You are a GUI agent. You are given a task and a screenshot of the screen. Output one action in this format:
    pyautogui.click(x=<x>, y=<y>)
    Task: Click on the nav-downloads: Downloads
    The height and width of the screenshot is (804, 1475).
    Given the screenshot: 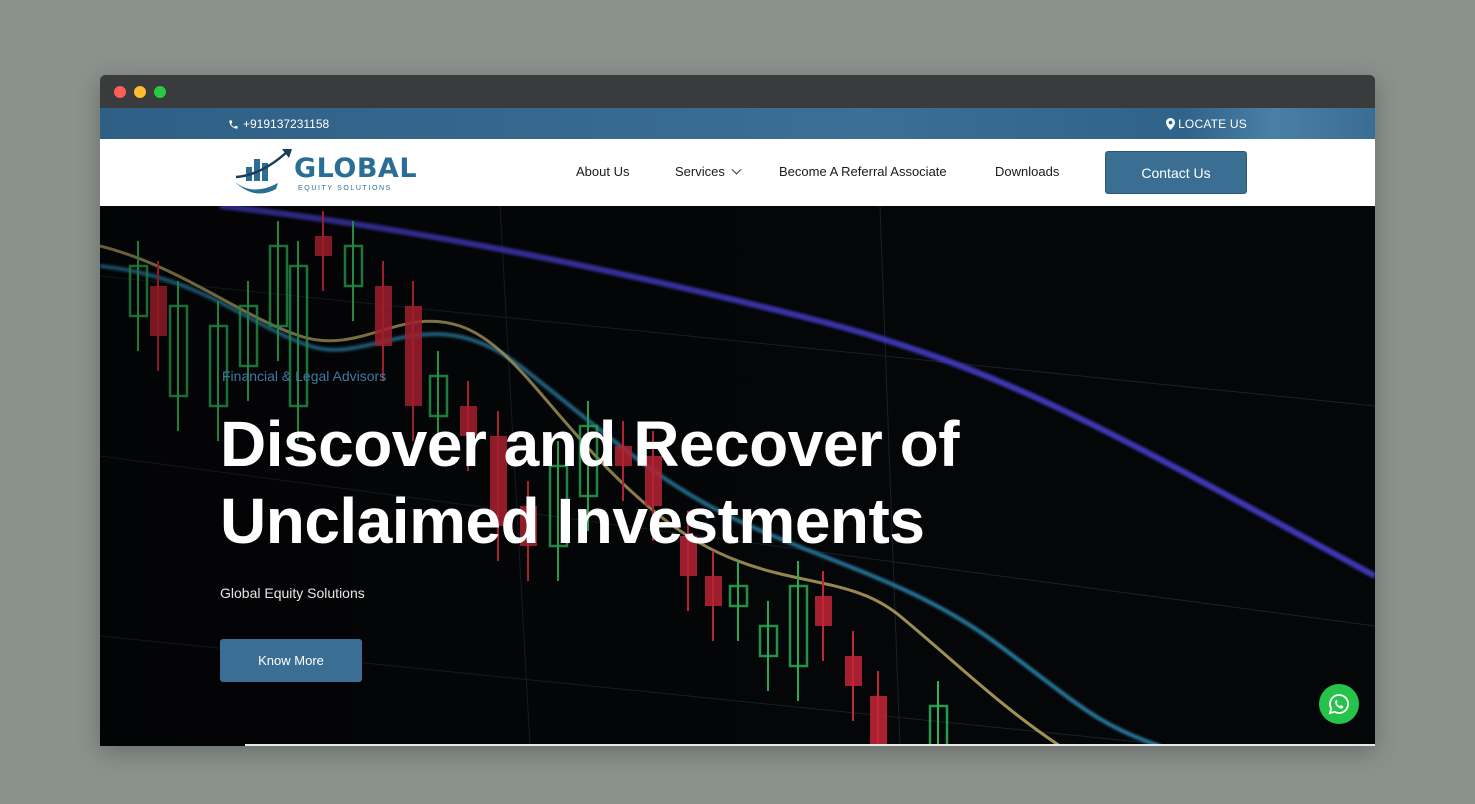 What is the action you would take?
    pyautogui.click(x=1027, y=171)
    